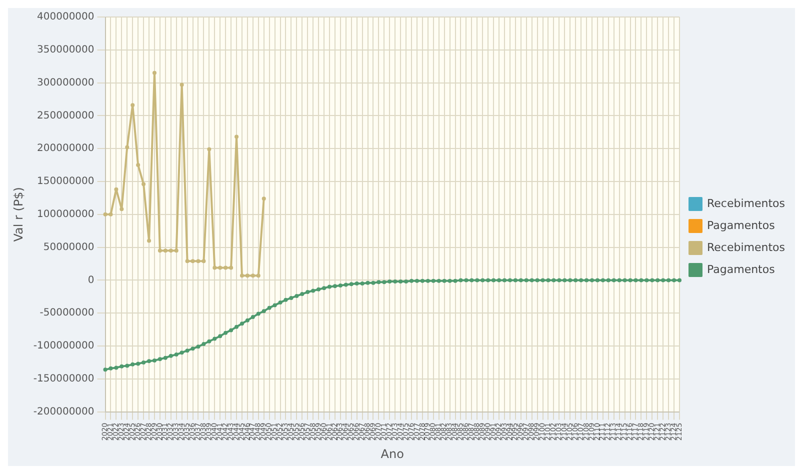 Image resolution: width=803 pixels, height=474 pixels. What do you see at coordinates (68, 247) in the screenshot?
I see `y-tick-label: 50000000` at bounding box center [68, 247].